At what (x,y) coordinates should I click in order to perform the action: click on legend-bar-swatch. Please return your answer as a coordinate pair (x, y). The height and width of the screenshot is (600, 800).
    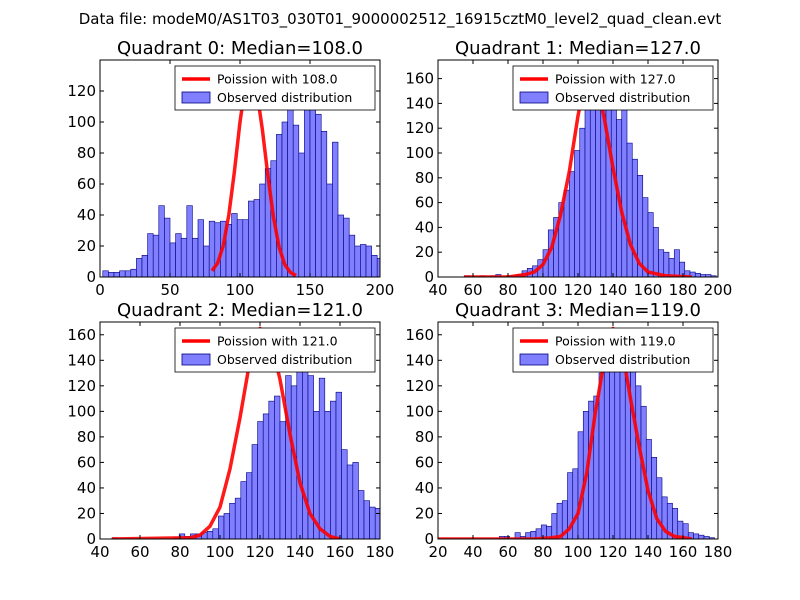
    Looking at the image, I should click on (196, 97).